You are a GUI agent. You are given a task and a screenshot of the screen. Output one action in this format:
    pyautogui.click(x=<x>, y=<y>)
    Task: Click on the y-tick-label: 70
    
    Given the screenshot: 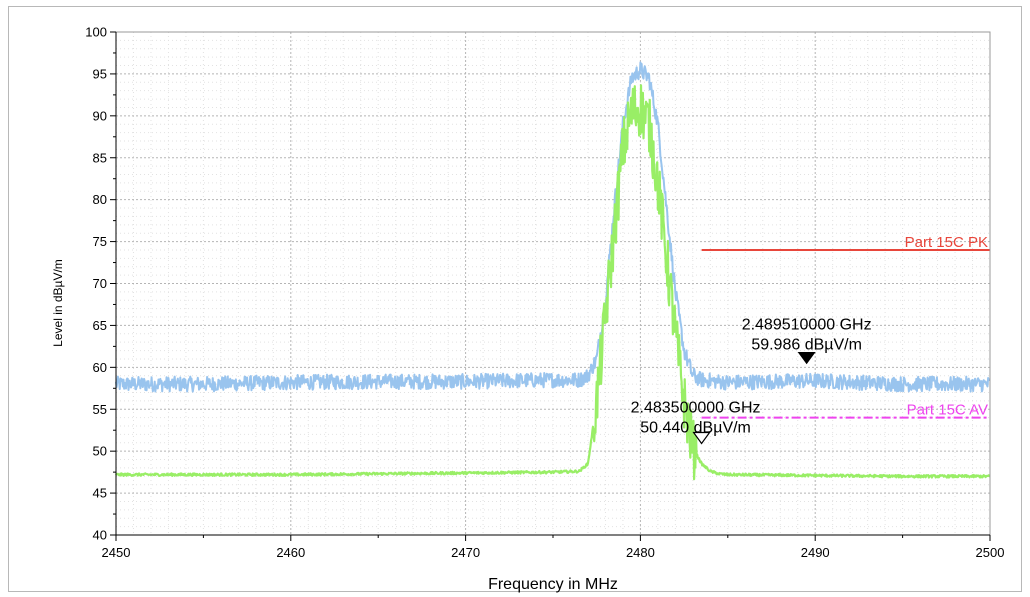 What is the action you would take?
    pyautogui.click(x=100, y=283)
    